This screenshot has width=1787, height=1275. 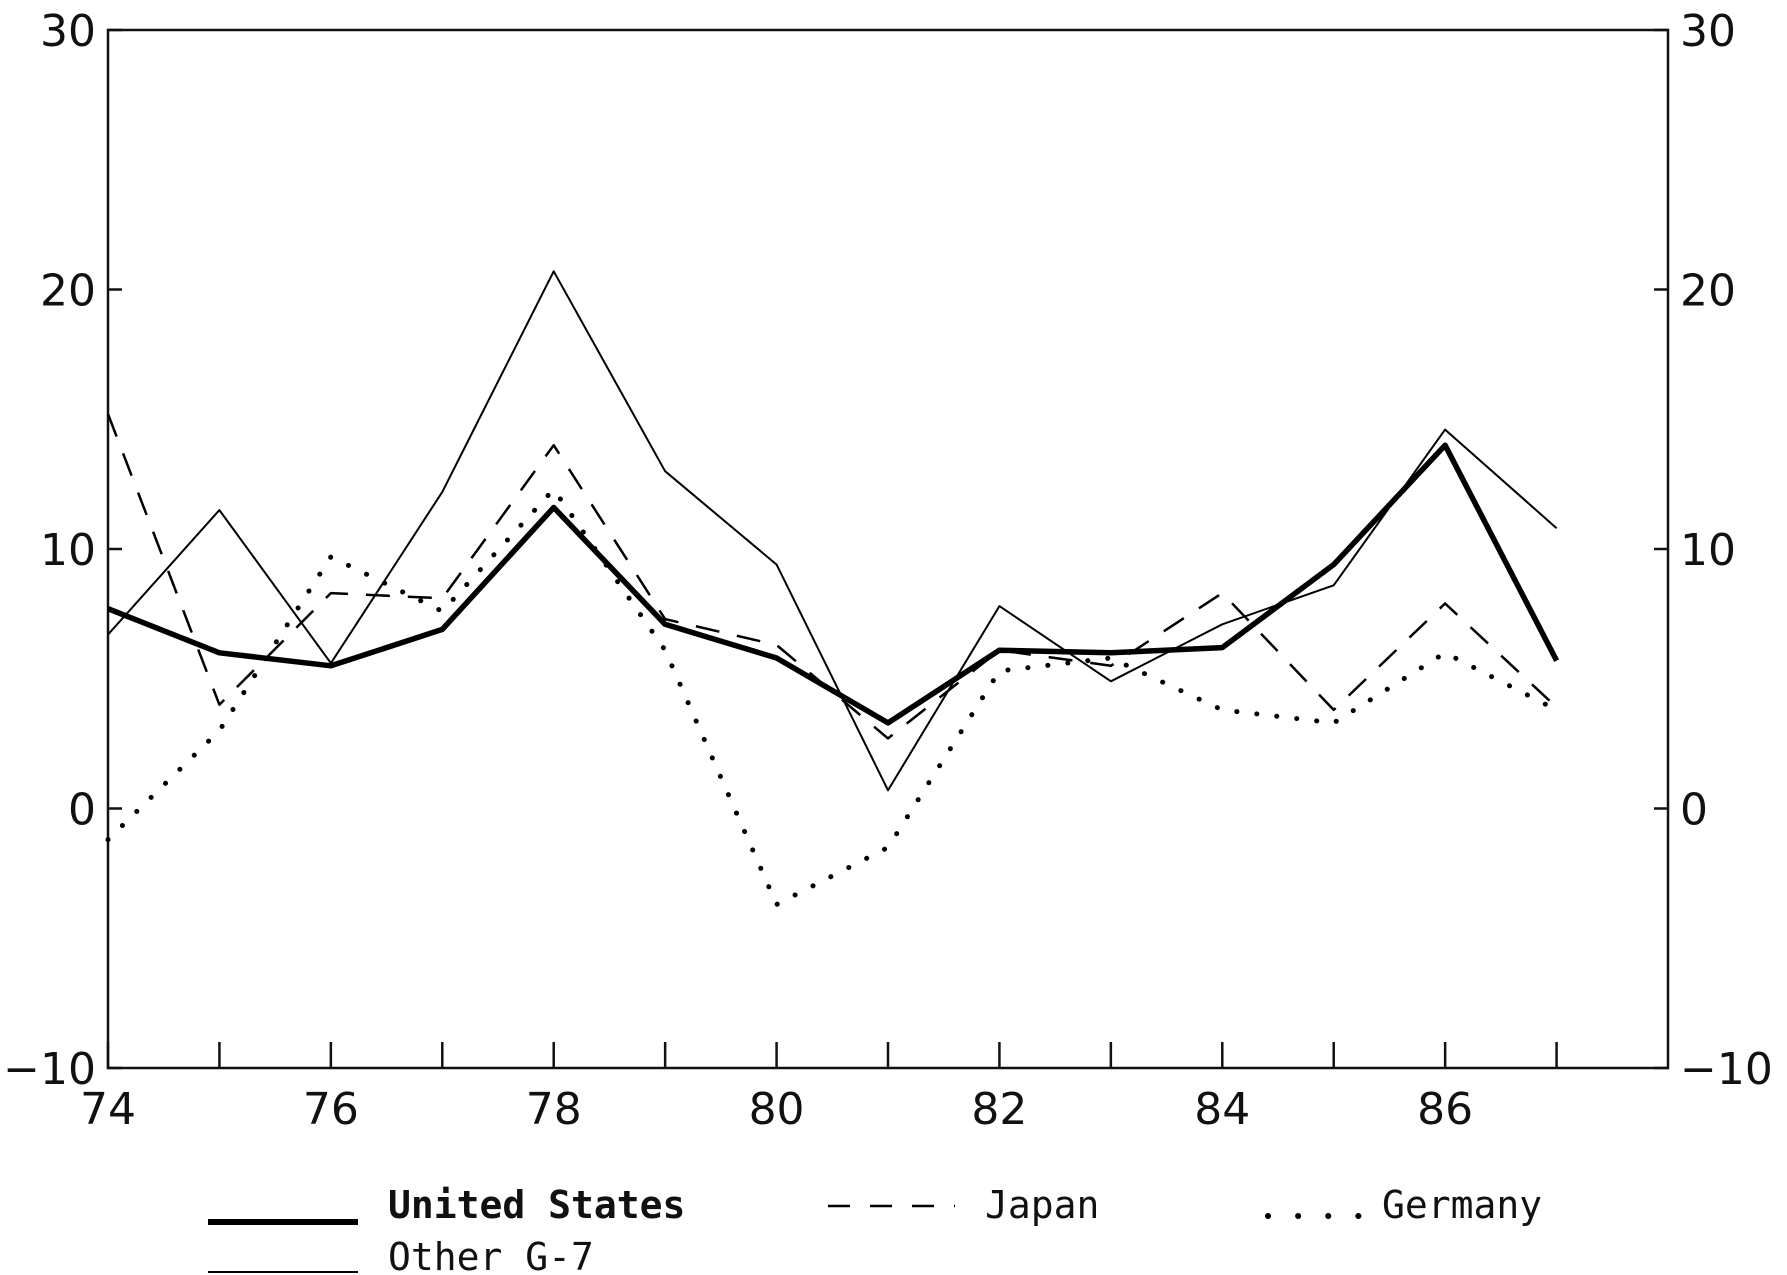 I want to click on legend-label-united-states: United States, so click(x=536, y=1205).